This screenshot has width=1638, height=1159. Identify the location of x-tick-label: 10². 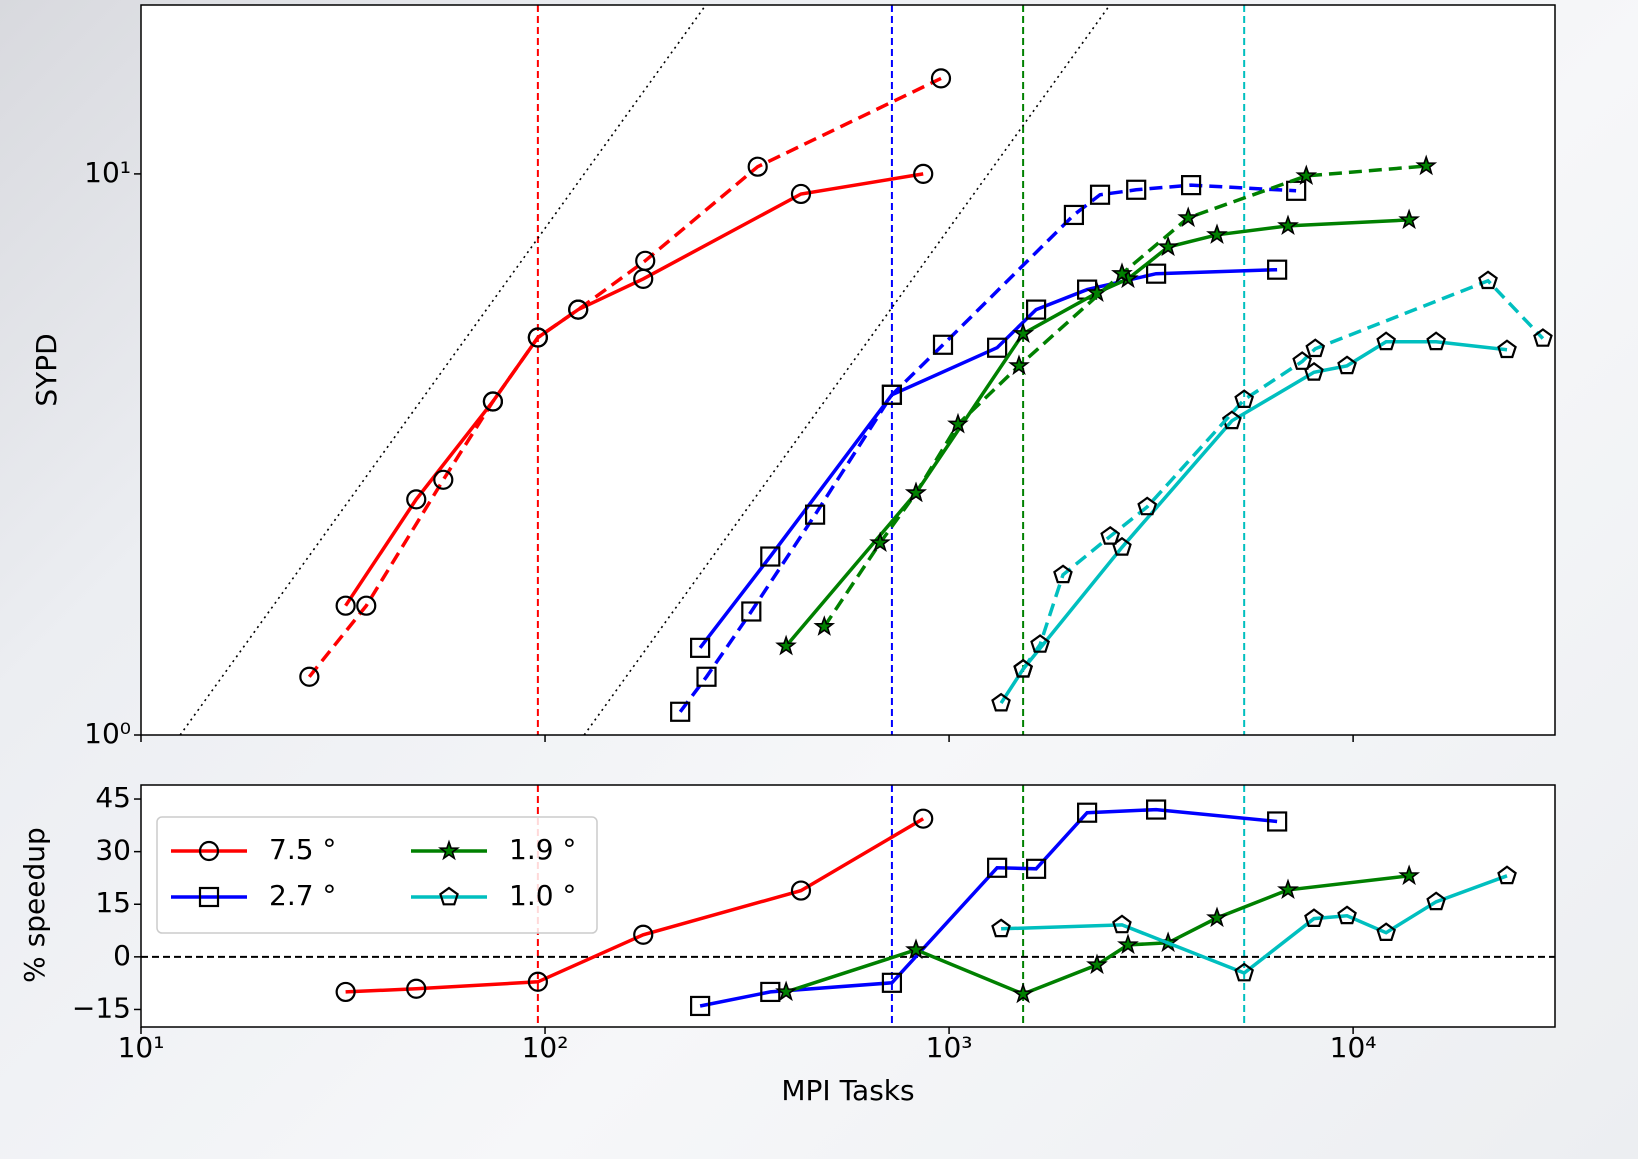
(545, 1047).